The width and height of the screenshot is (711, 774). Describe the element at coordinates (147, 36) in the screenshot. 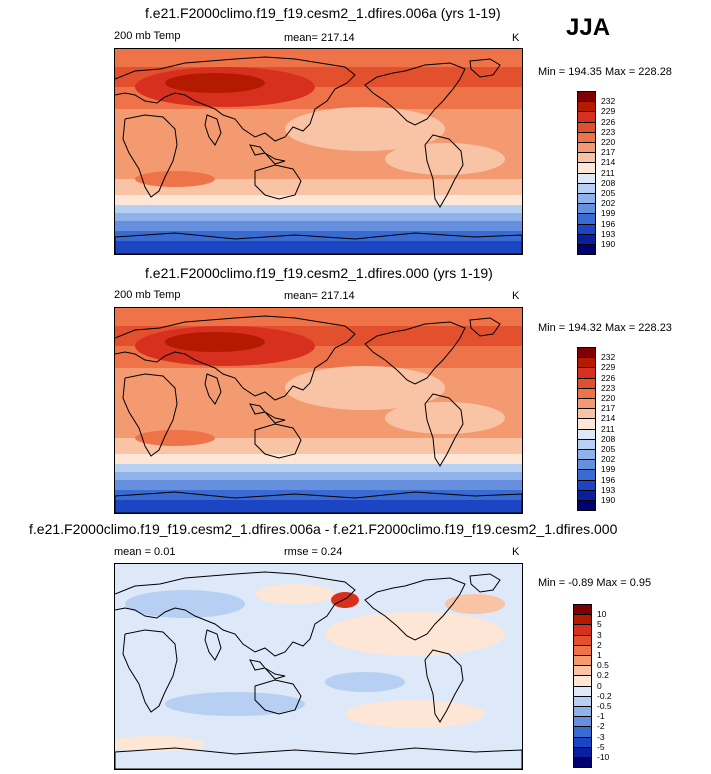

I see `panel-1-variable-label: 200 mb Temp` at that location.